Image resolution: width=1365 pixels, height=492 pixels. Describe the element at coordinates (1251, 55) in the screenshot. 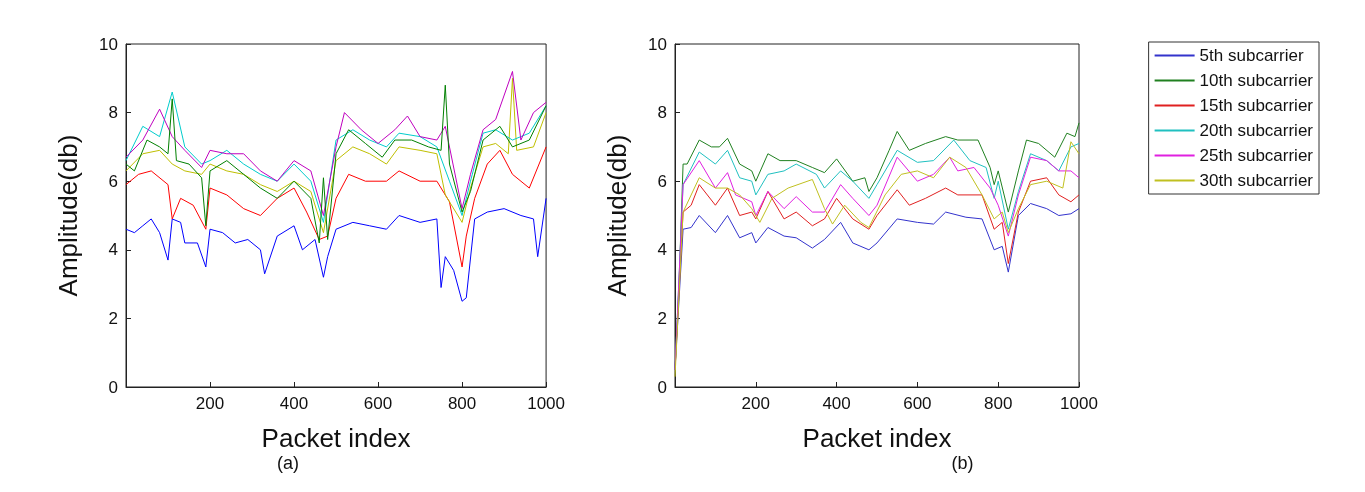

I see `legend-label: 5th subcarrier` at that location.